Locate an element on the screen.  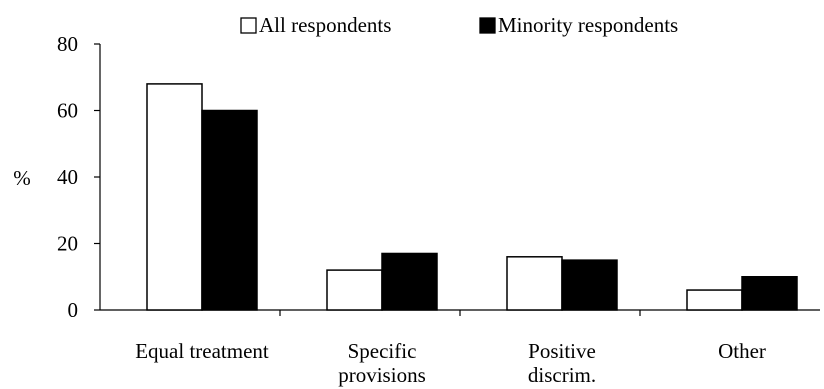
category-label: Equal treatment is located at coordinates (202, 351).